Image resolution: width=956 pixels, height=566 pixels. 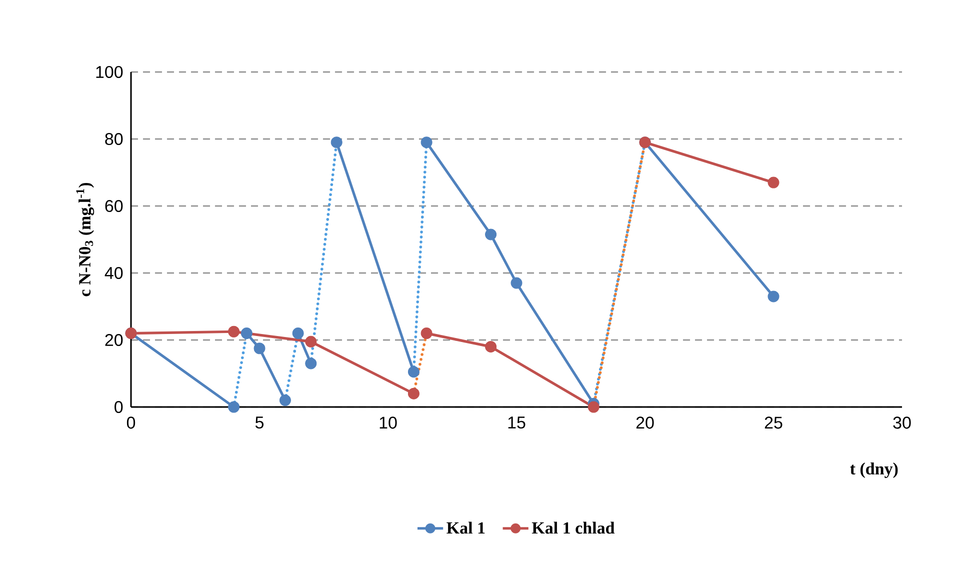 What do you see at coordinates (85, 239) in the screenshot?
I see `y-axis-title: c N-N0$_{3}$ (mg.l$^{-1}$)` at bounding box center [85, 239].